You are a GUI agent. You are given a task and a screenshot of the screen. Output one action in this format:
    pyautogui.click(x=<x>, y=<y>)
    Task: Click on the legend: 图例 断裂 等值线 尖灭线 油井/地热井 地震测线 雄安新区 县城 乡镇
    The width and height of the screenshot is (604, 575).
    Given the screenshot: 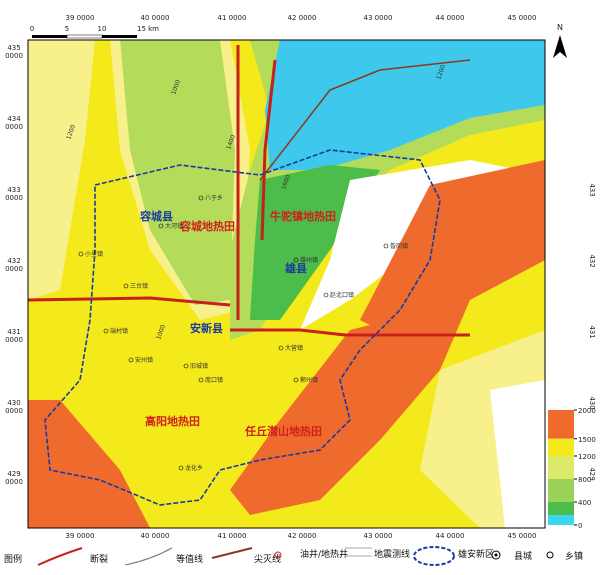 What is the action you would take?
    pyautogui.click(x=293, y=556)
    